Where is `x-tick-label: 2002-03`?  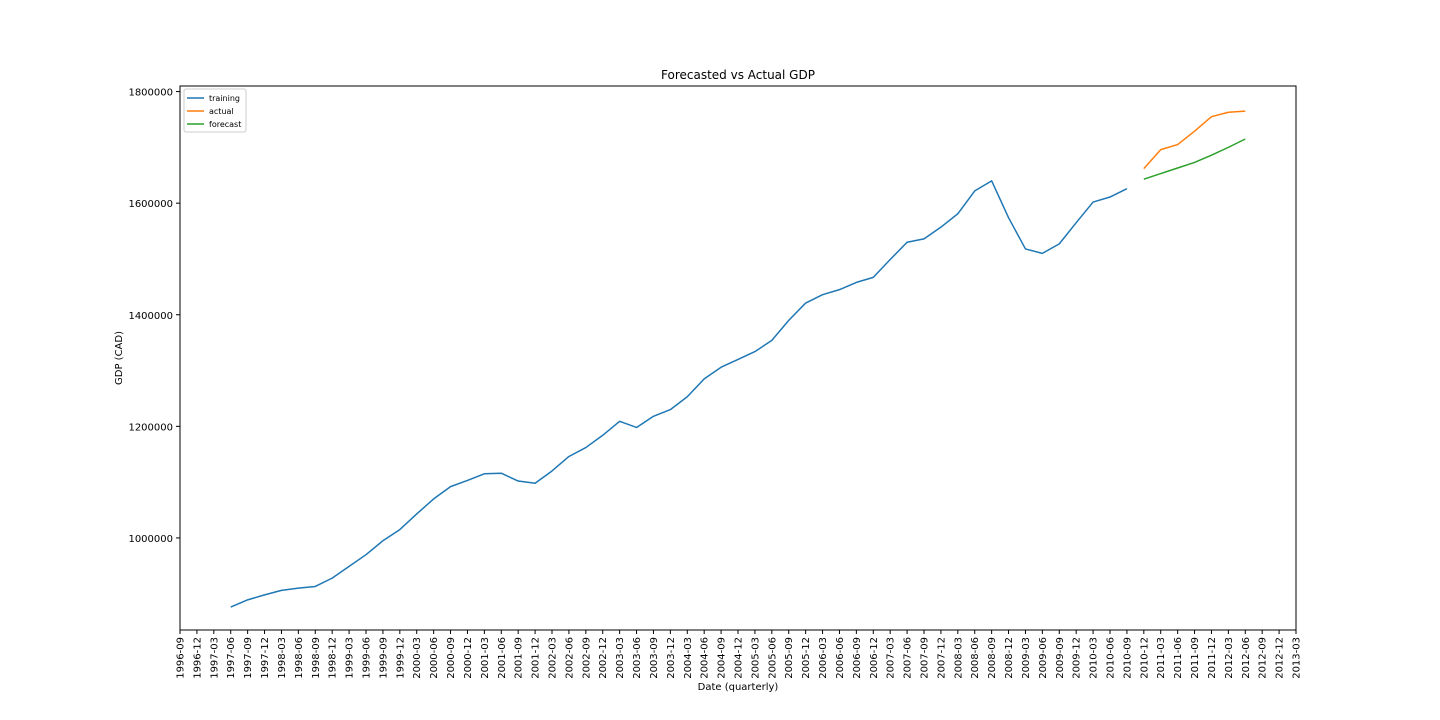 x-tick-label: 2002-03 is located at coordinates (553, 658).